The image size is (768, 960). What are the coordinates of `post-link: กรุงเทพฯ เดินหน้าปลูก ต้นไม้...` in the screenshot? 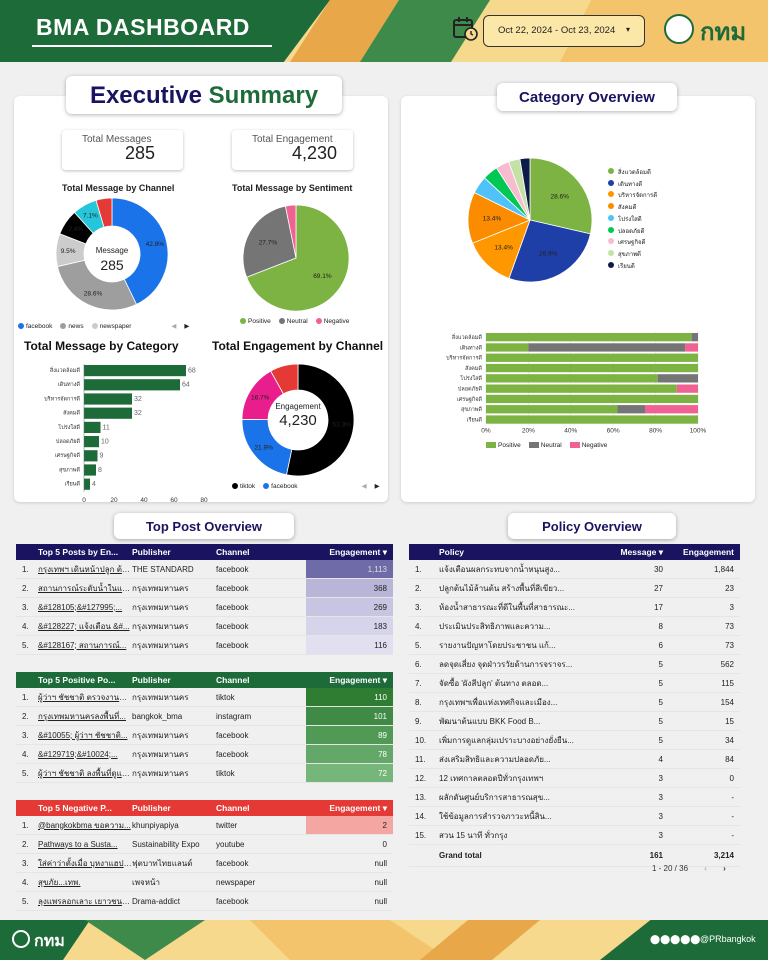 It's located at (85, 569).